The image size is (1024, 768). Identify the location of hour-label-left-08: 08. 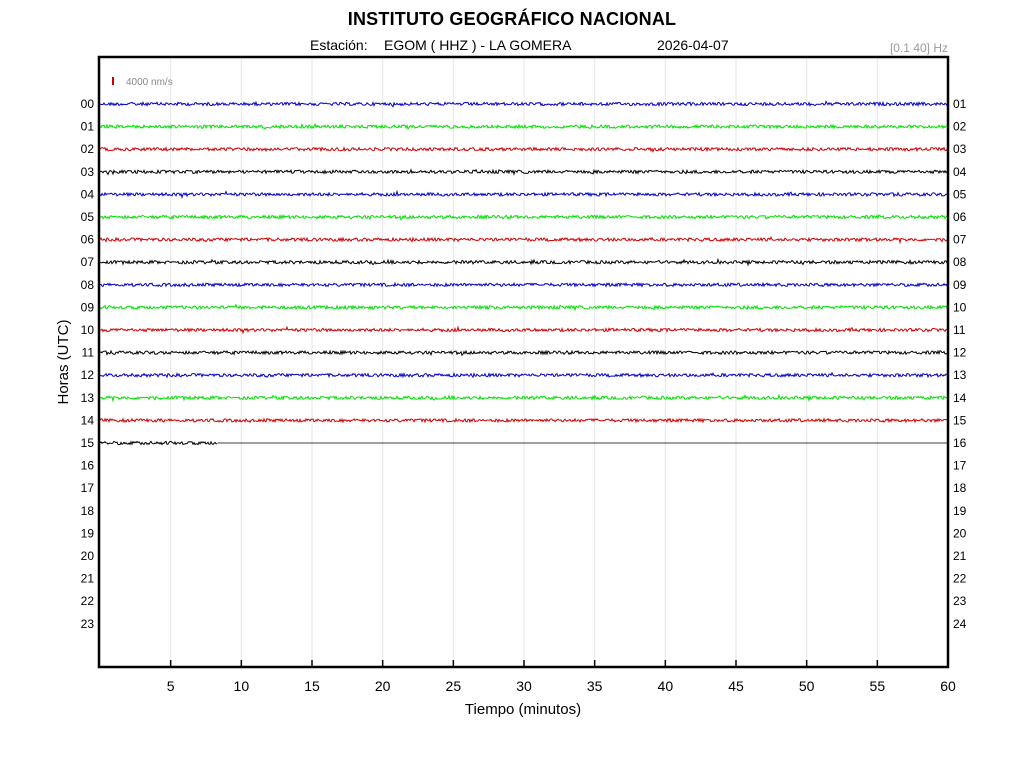
(88, 285).